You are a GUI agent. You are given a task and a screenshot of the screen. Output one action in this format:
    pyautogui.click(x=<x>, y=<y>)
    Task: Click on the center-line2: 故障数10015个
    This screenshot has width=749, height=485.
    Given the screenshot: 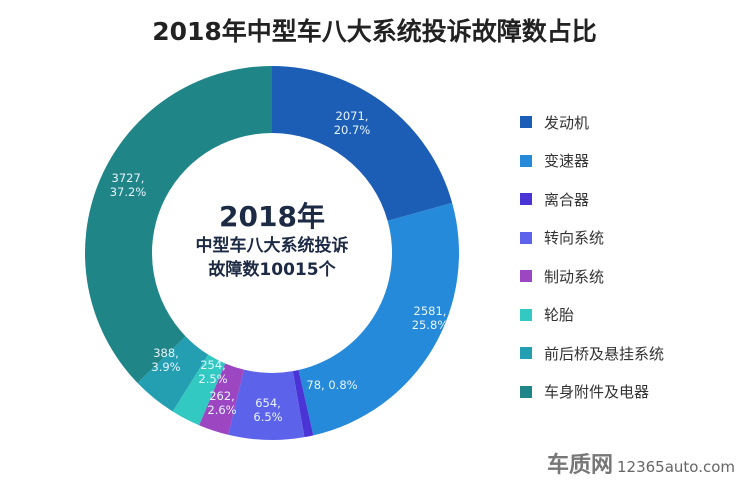 What is the action you would take?
    pyautogui.click(x=272, y=270)
    